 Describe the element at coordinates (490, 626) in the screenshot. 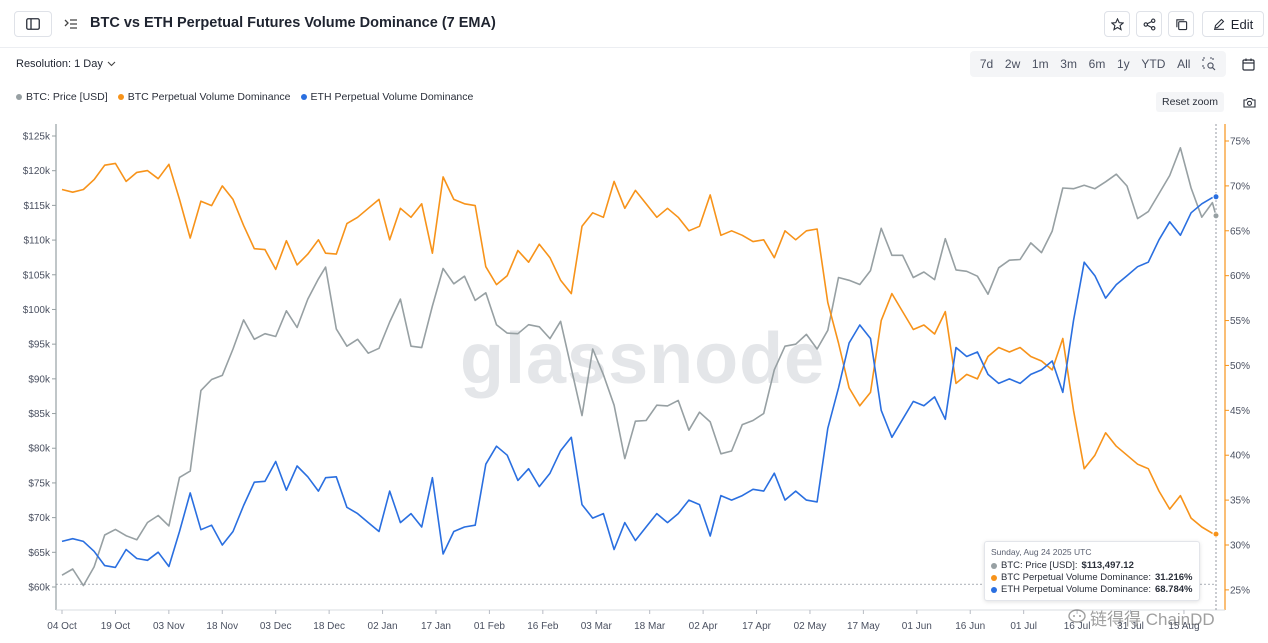

I see `x-tick-label: 01 Feb` at that location.